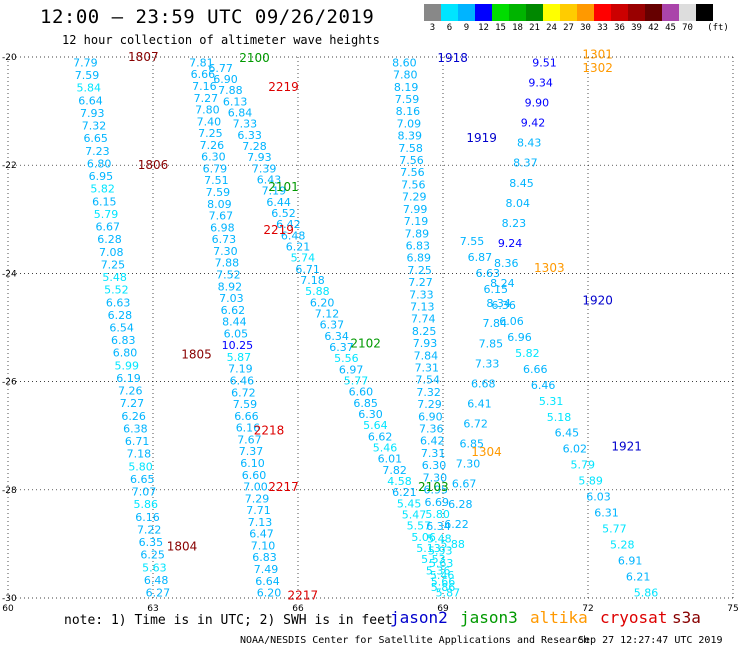 The height and width of the screenshot is (650, 740). Describe the element at coordinates (346, 358) in the screenshot. I see `wave-height-point: 5.56` at that location.